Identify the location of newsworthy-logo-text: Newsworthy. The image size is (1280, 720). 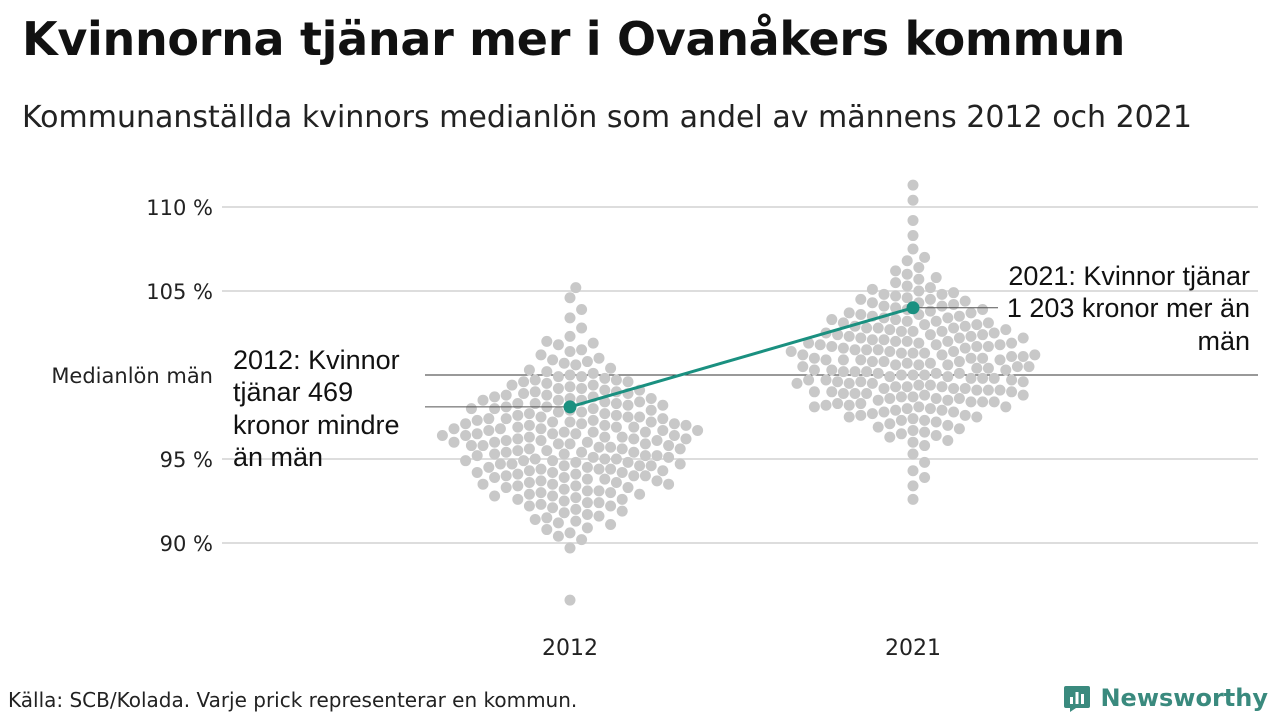
(1184, 698).